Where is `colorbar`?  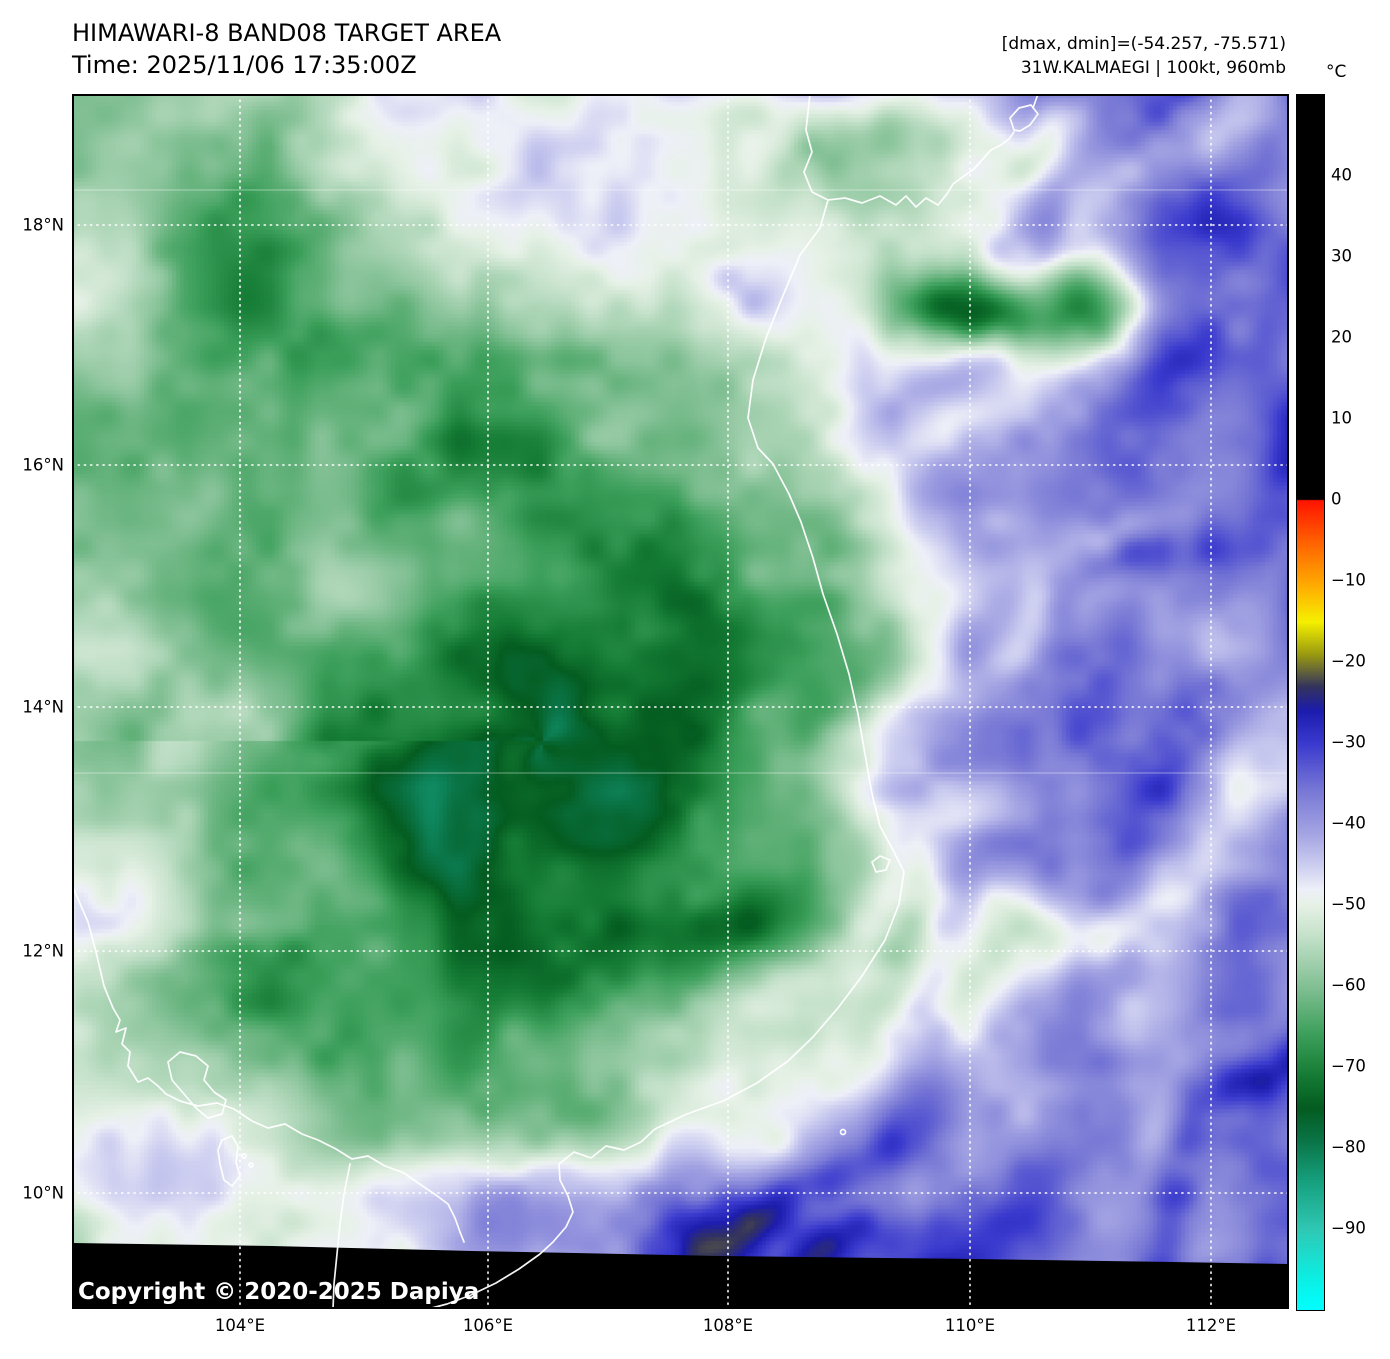
colorbar is located at coordinates (1310, 702).